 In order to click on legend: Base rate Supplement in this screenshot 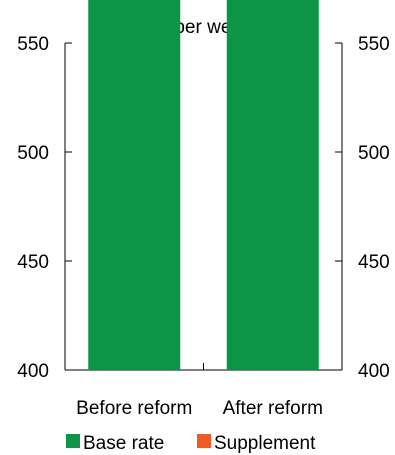, I will do `click(191, 443)`.